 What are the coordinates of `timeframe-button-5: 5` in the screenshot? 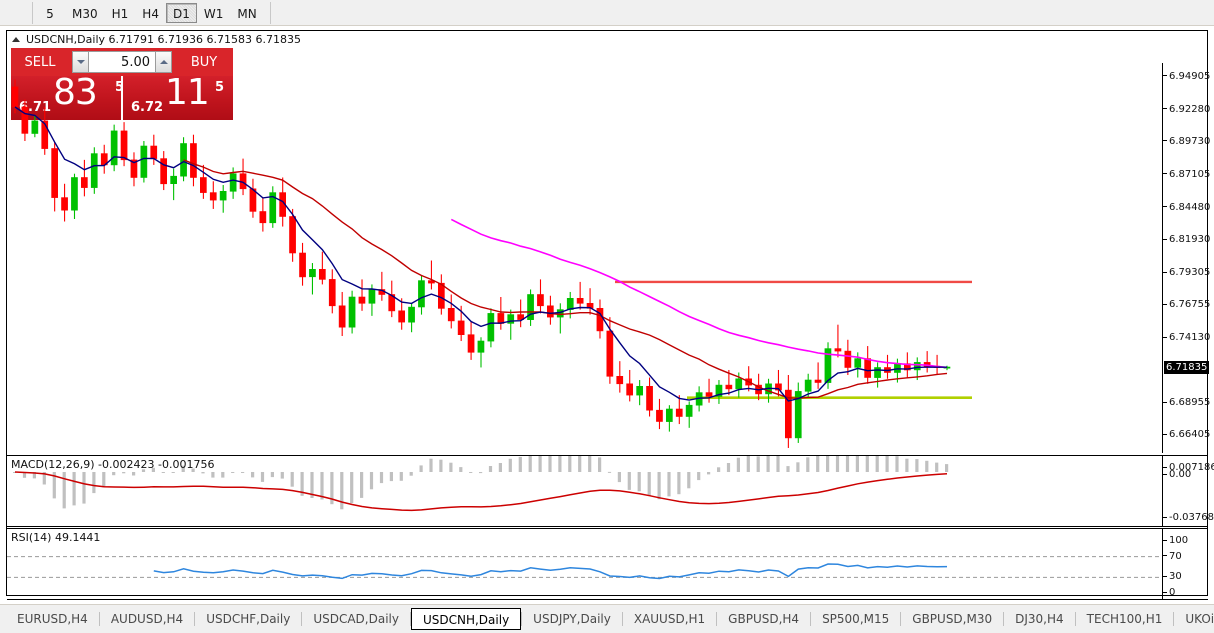 It's located at (50, 13).